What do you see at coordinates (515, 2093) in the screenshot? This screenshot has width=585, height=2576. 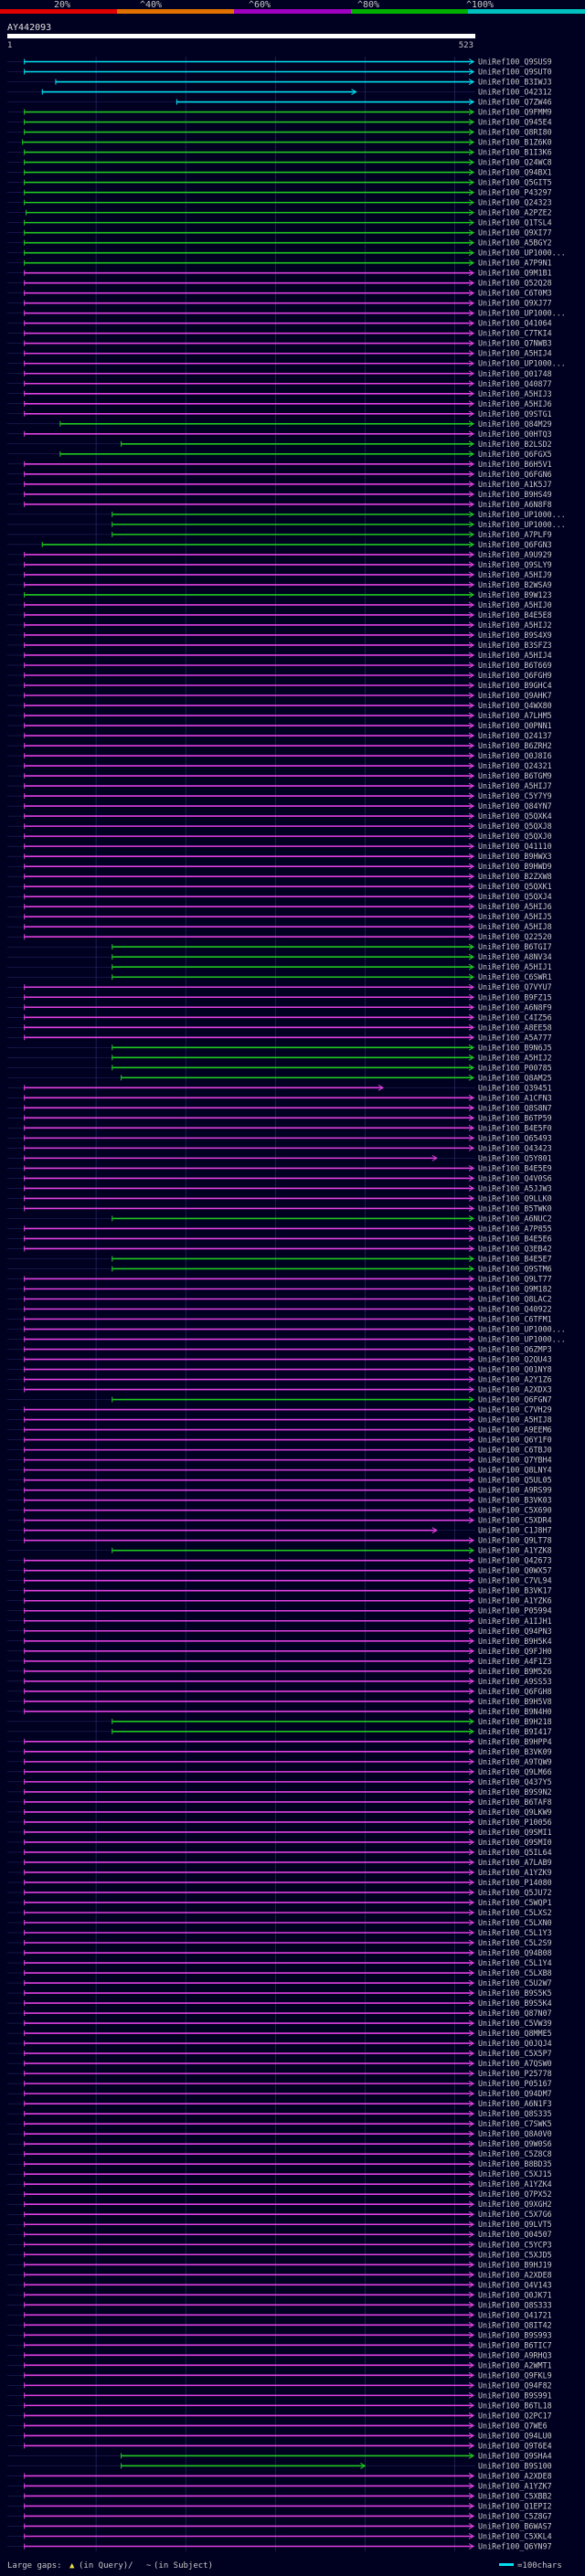 I see `hit-label: UniRef100_Q94DM7` at bounding box center [515, 2093].